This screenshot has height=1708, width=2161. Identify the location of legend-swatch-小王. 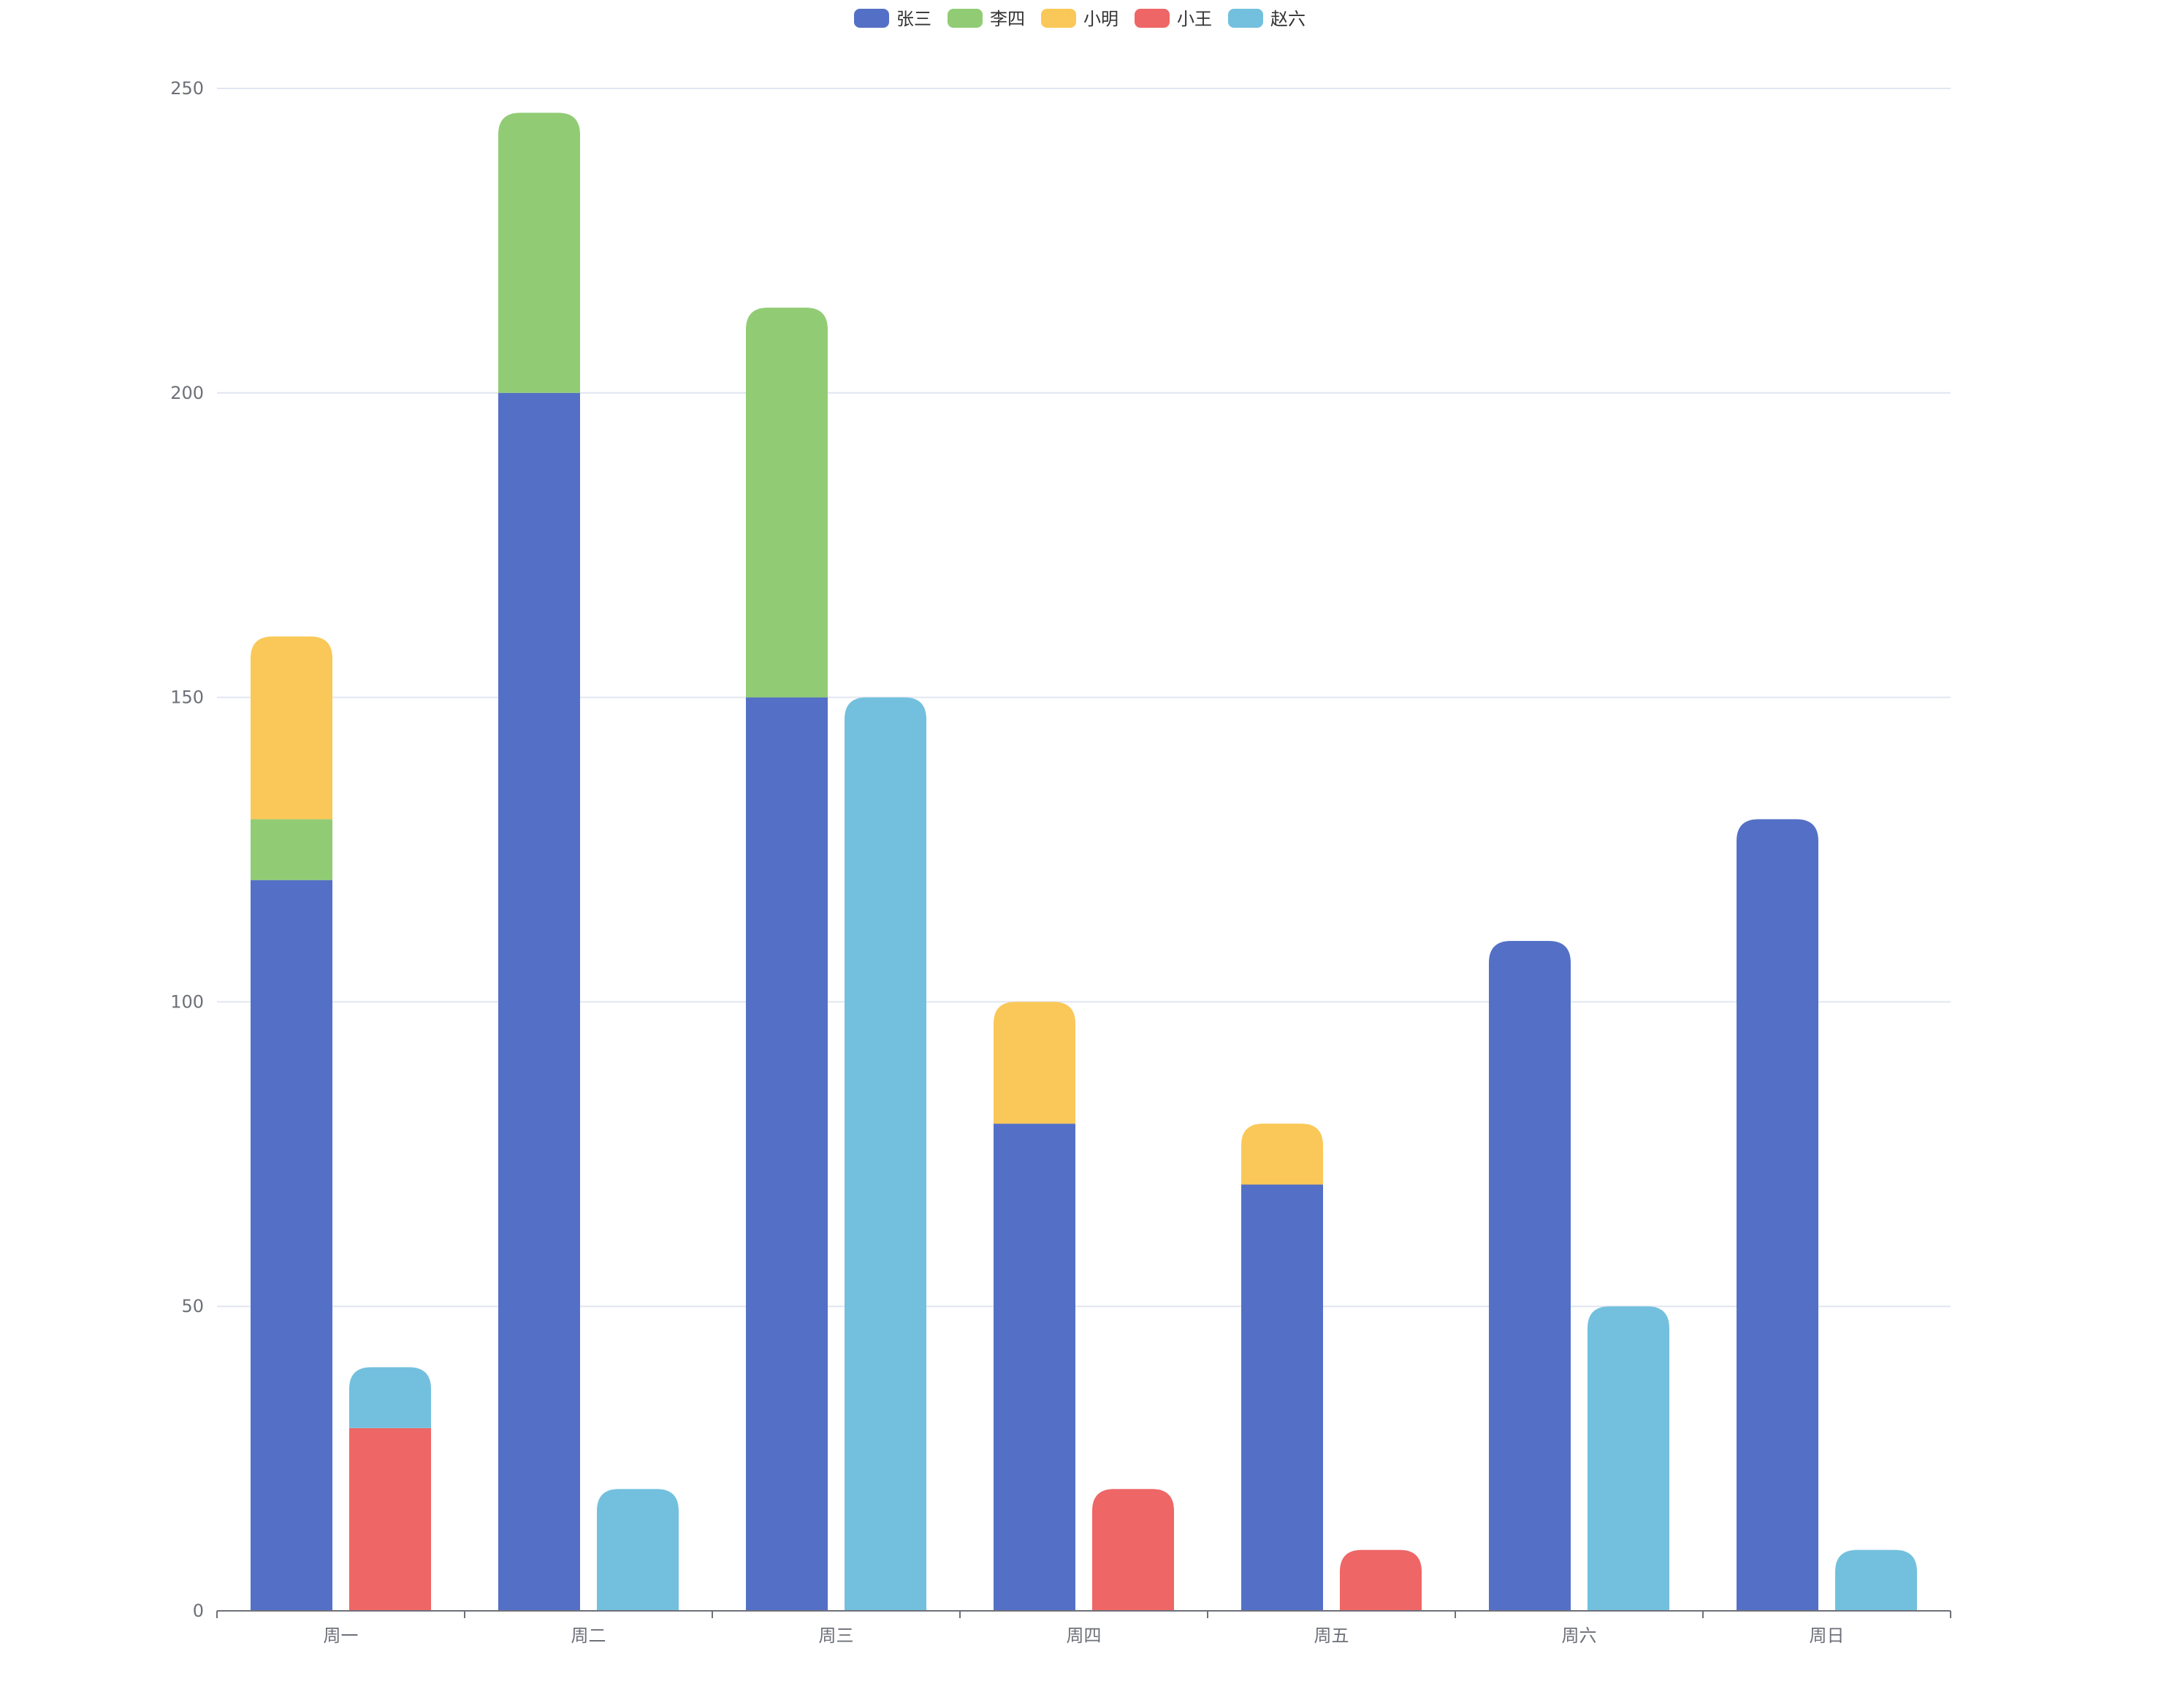
(1152, 18).